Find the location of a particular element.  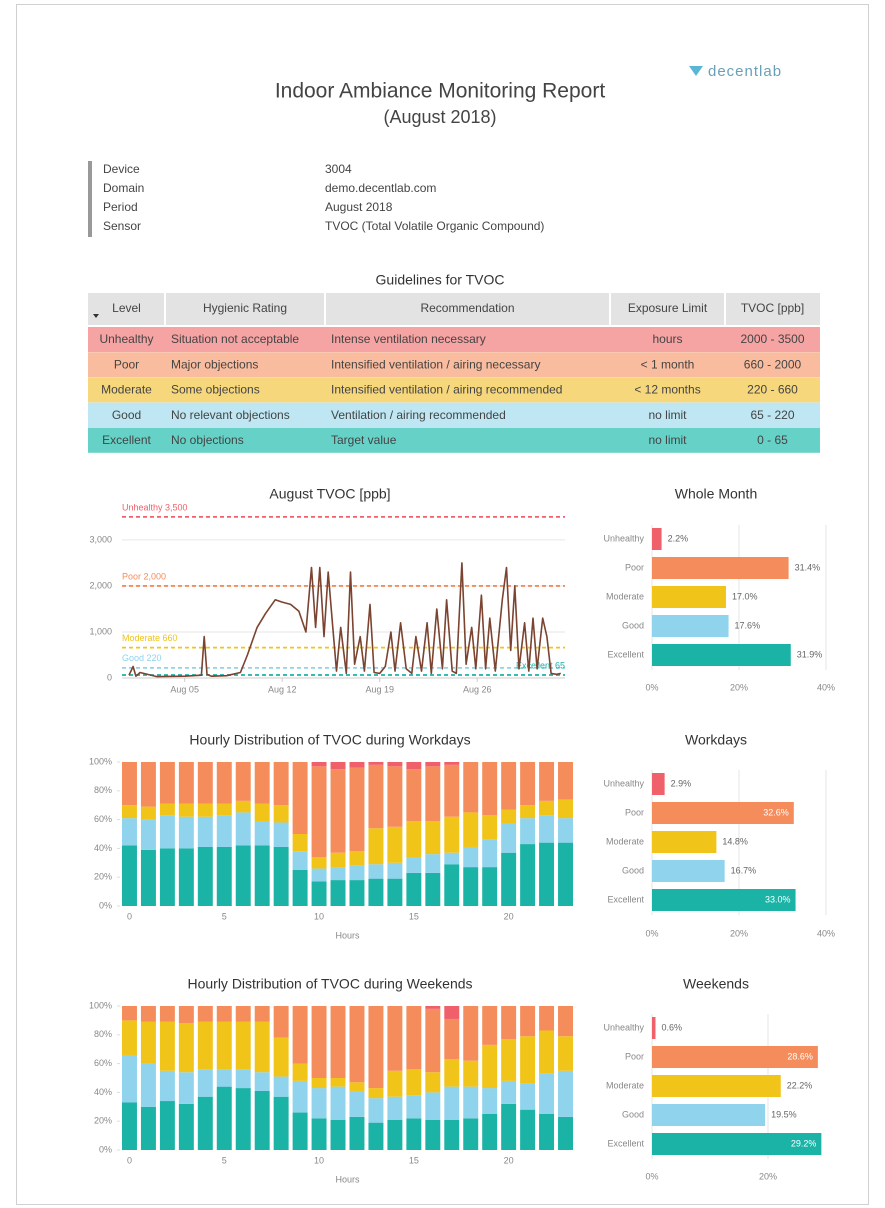

threshold-label: Good 220 is located at coordinates (142, 658).